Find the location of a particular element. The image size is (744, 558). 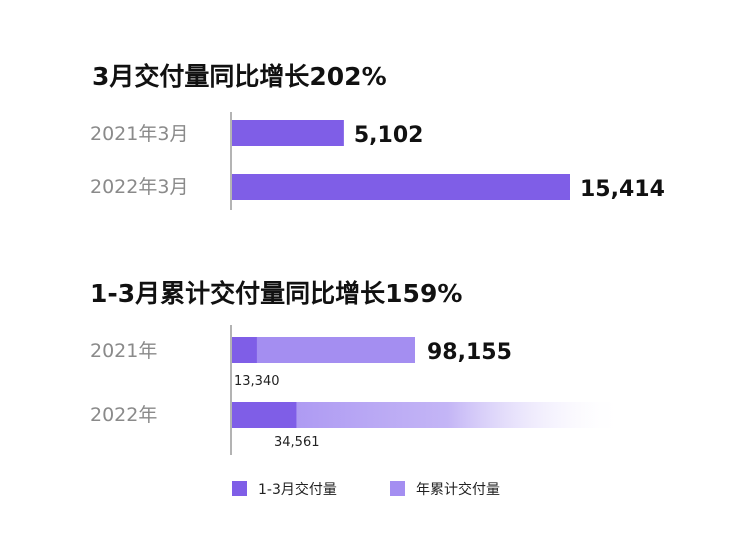

chart2-q1-label: 13,340 is located at coordinates (257, 381).